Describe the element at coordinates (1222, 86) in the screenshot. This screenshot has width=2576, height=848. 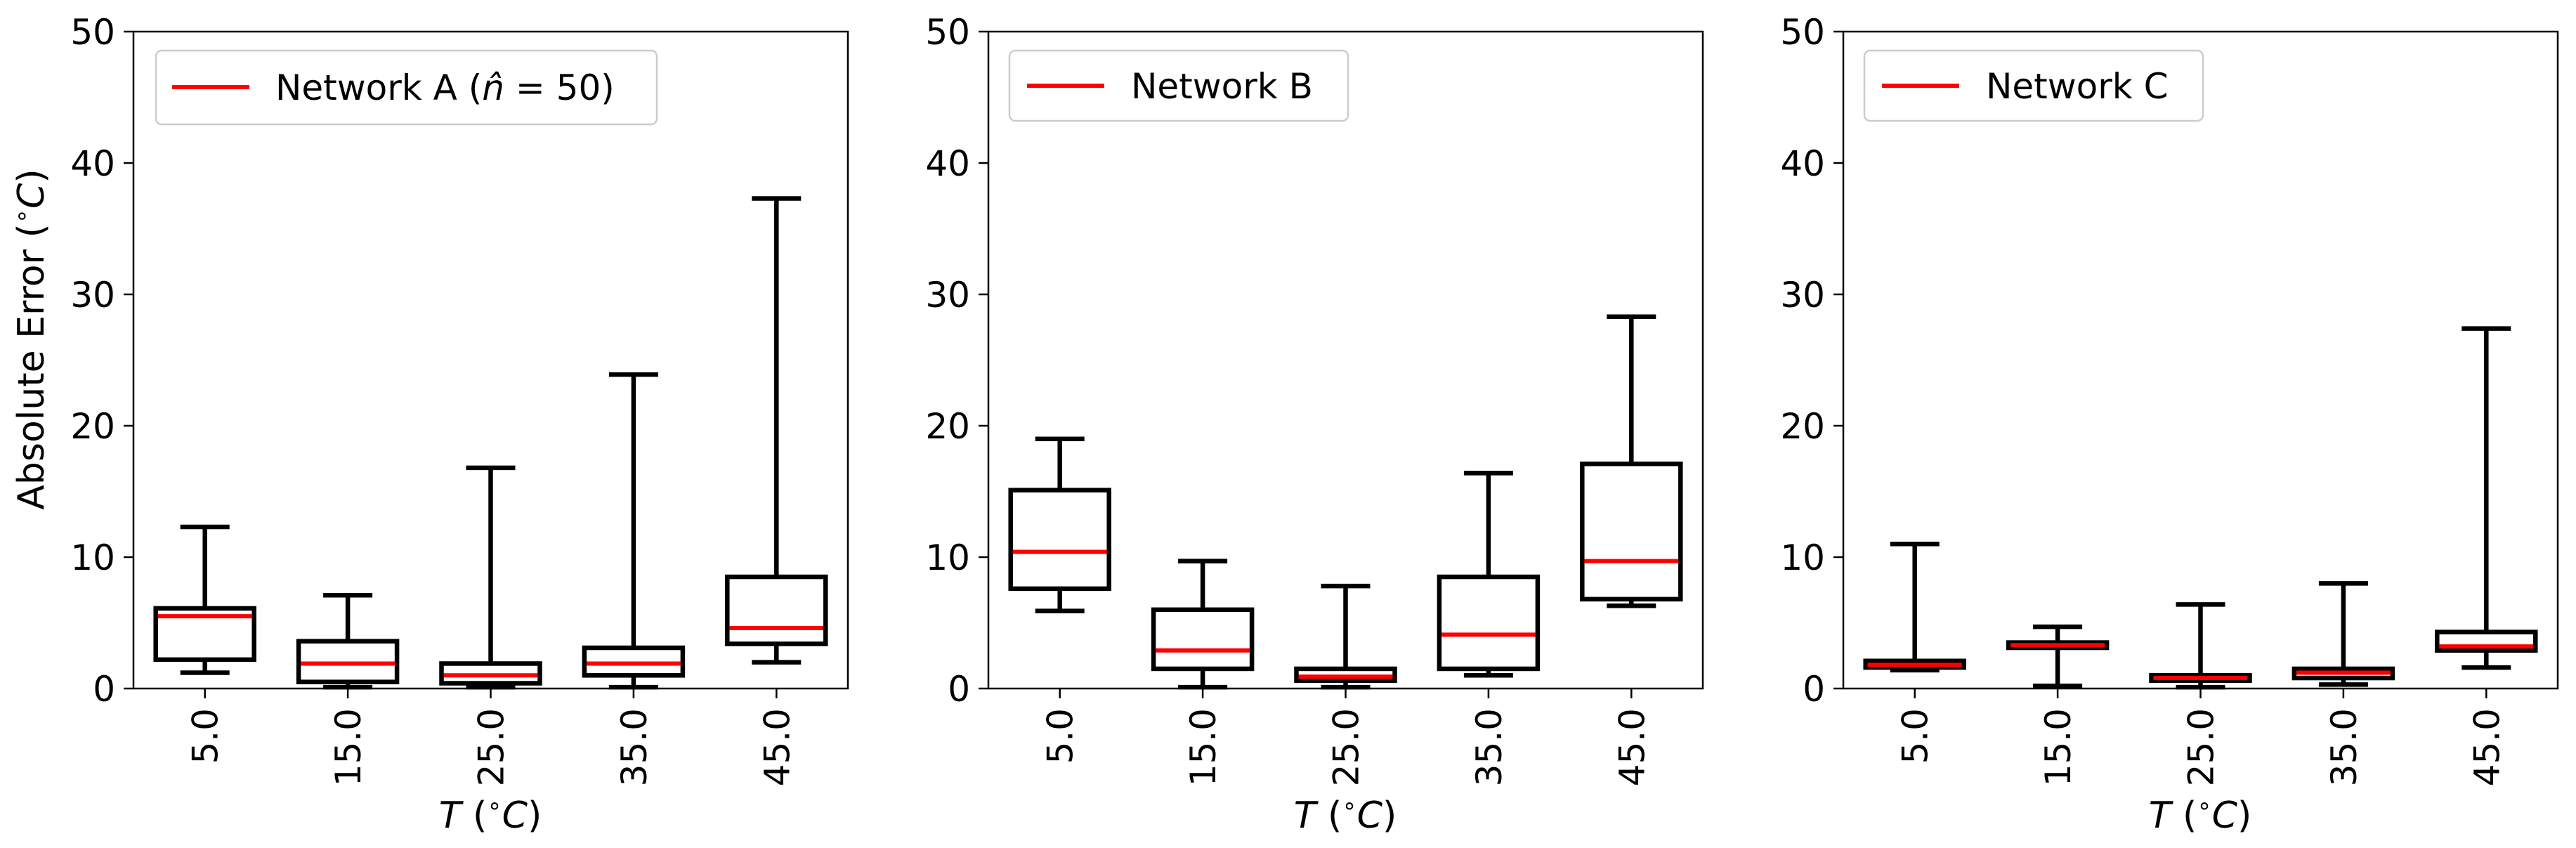
I see `legend-label: Network B` at that location.